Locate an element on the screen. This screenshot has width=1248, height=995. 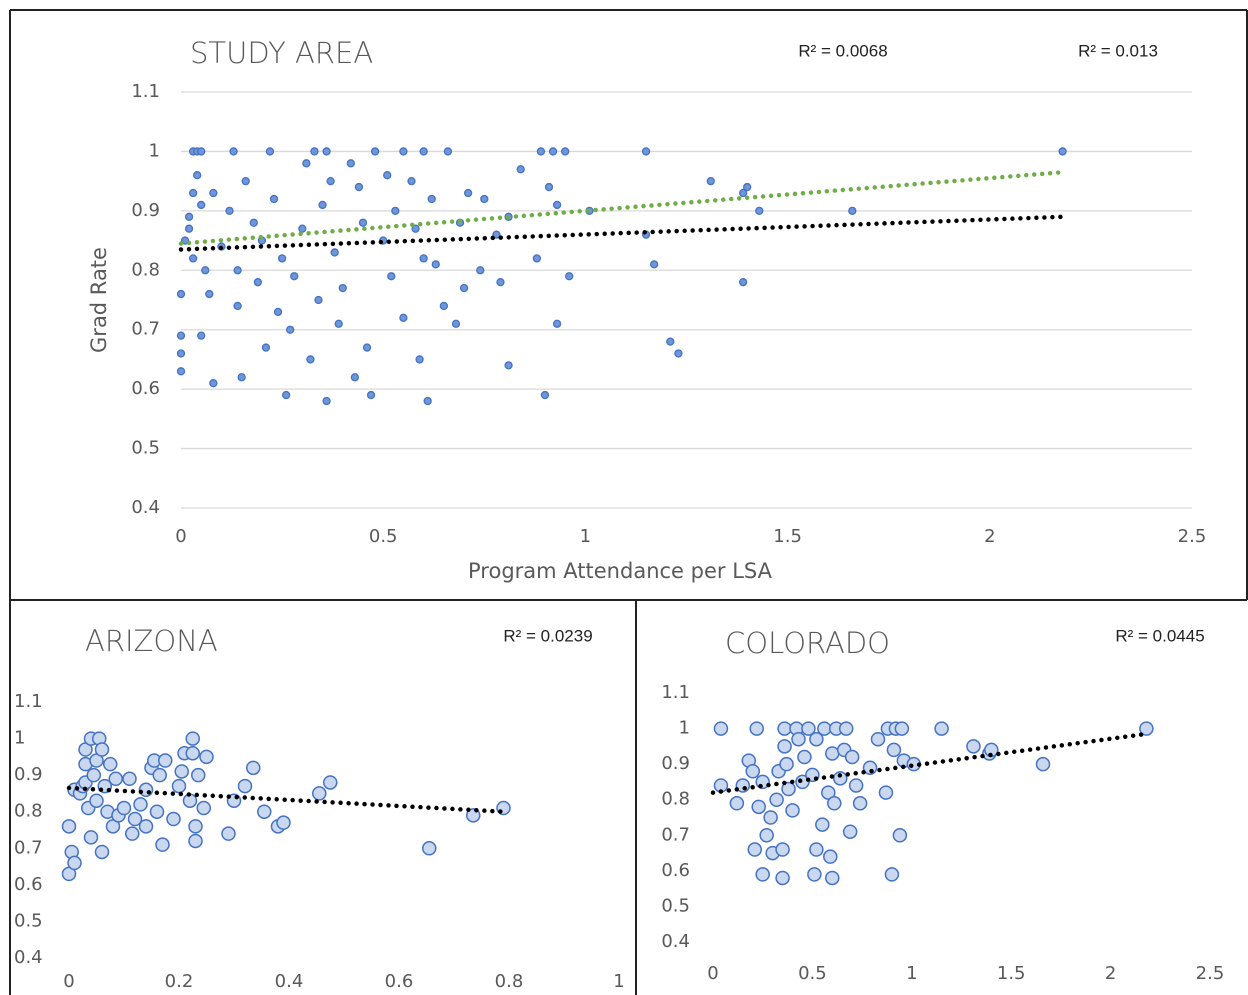
x-tick-label: 0.8 is located at coordinates (509, 981).